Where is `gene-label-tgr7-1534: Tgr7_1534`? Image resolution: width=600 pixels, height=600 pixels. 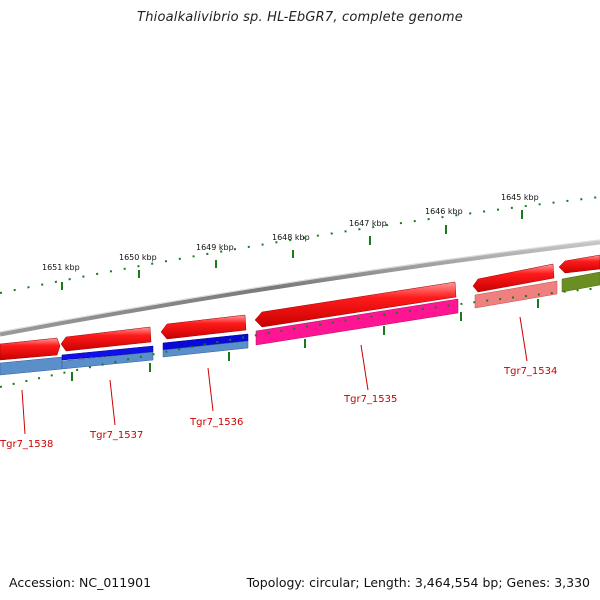
gene-label-tgr7-1534: Tgr7_1534 is located at coordinates (530, 371).